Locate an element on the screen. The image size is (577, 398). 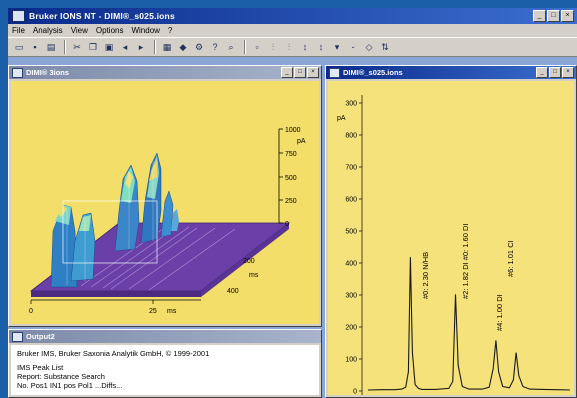
chrom-title: DIMI®_s025.ions is located at coordinates (373, 72).